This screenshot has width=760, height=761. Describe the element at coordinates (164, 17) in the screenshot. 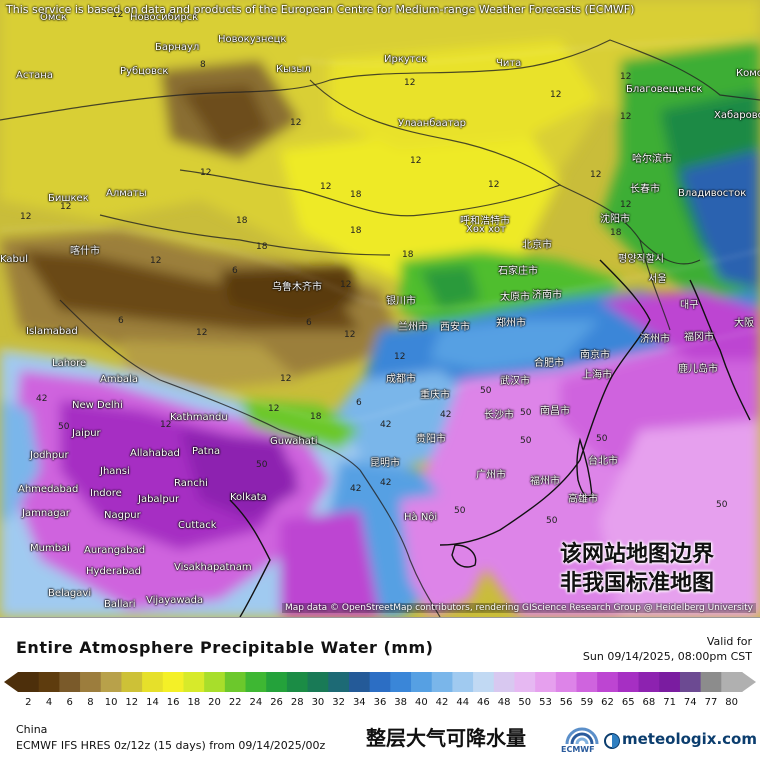

I see `city-label: Новосибирск` at that location.